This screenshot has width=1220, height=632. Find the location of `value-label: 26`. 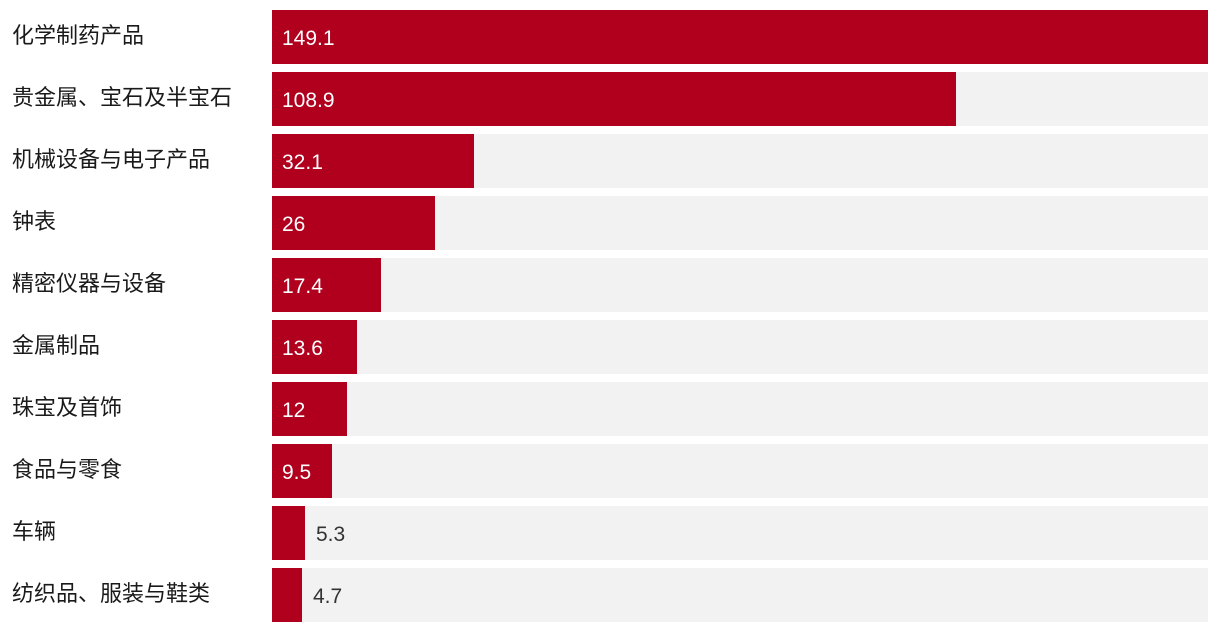

value-label: 26 is located at coordinates (294, 224).